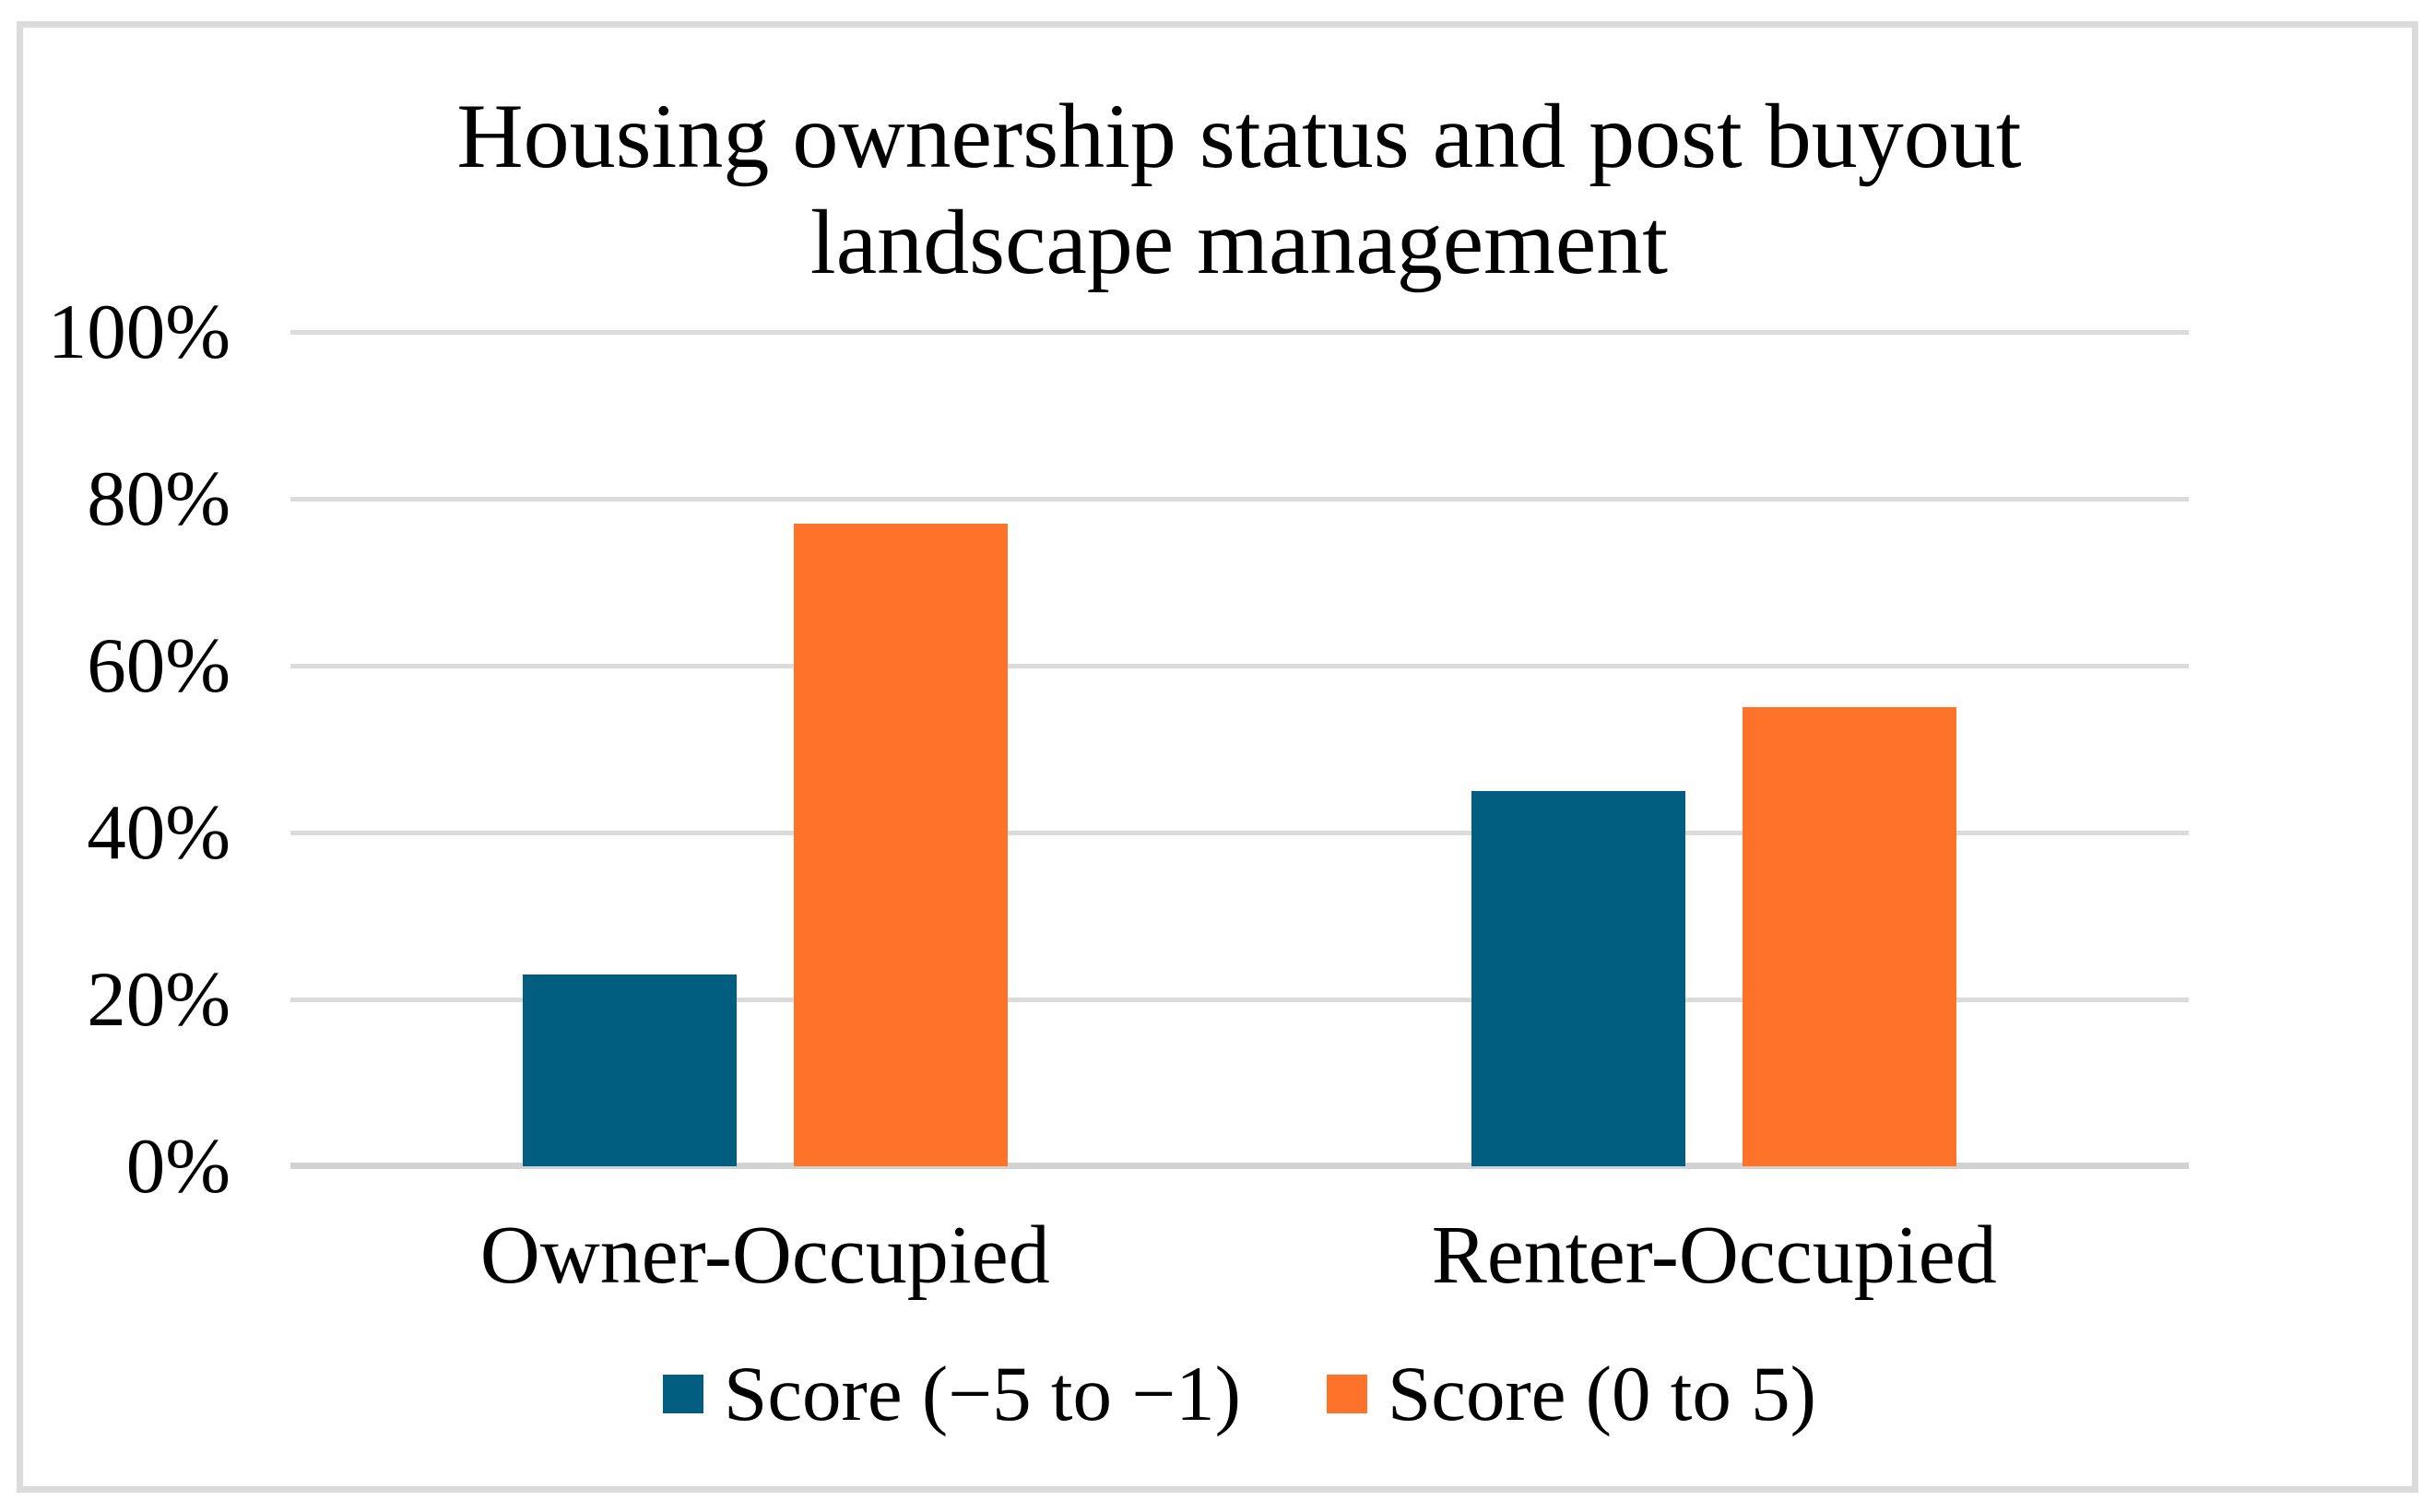 This screenshot has height=1512, width=2434. Describe the element at coordinates (764, 1255) in the screenshot. I see `category-label-owner-occupied: Owner-Occupied` at that location.